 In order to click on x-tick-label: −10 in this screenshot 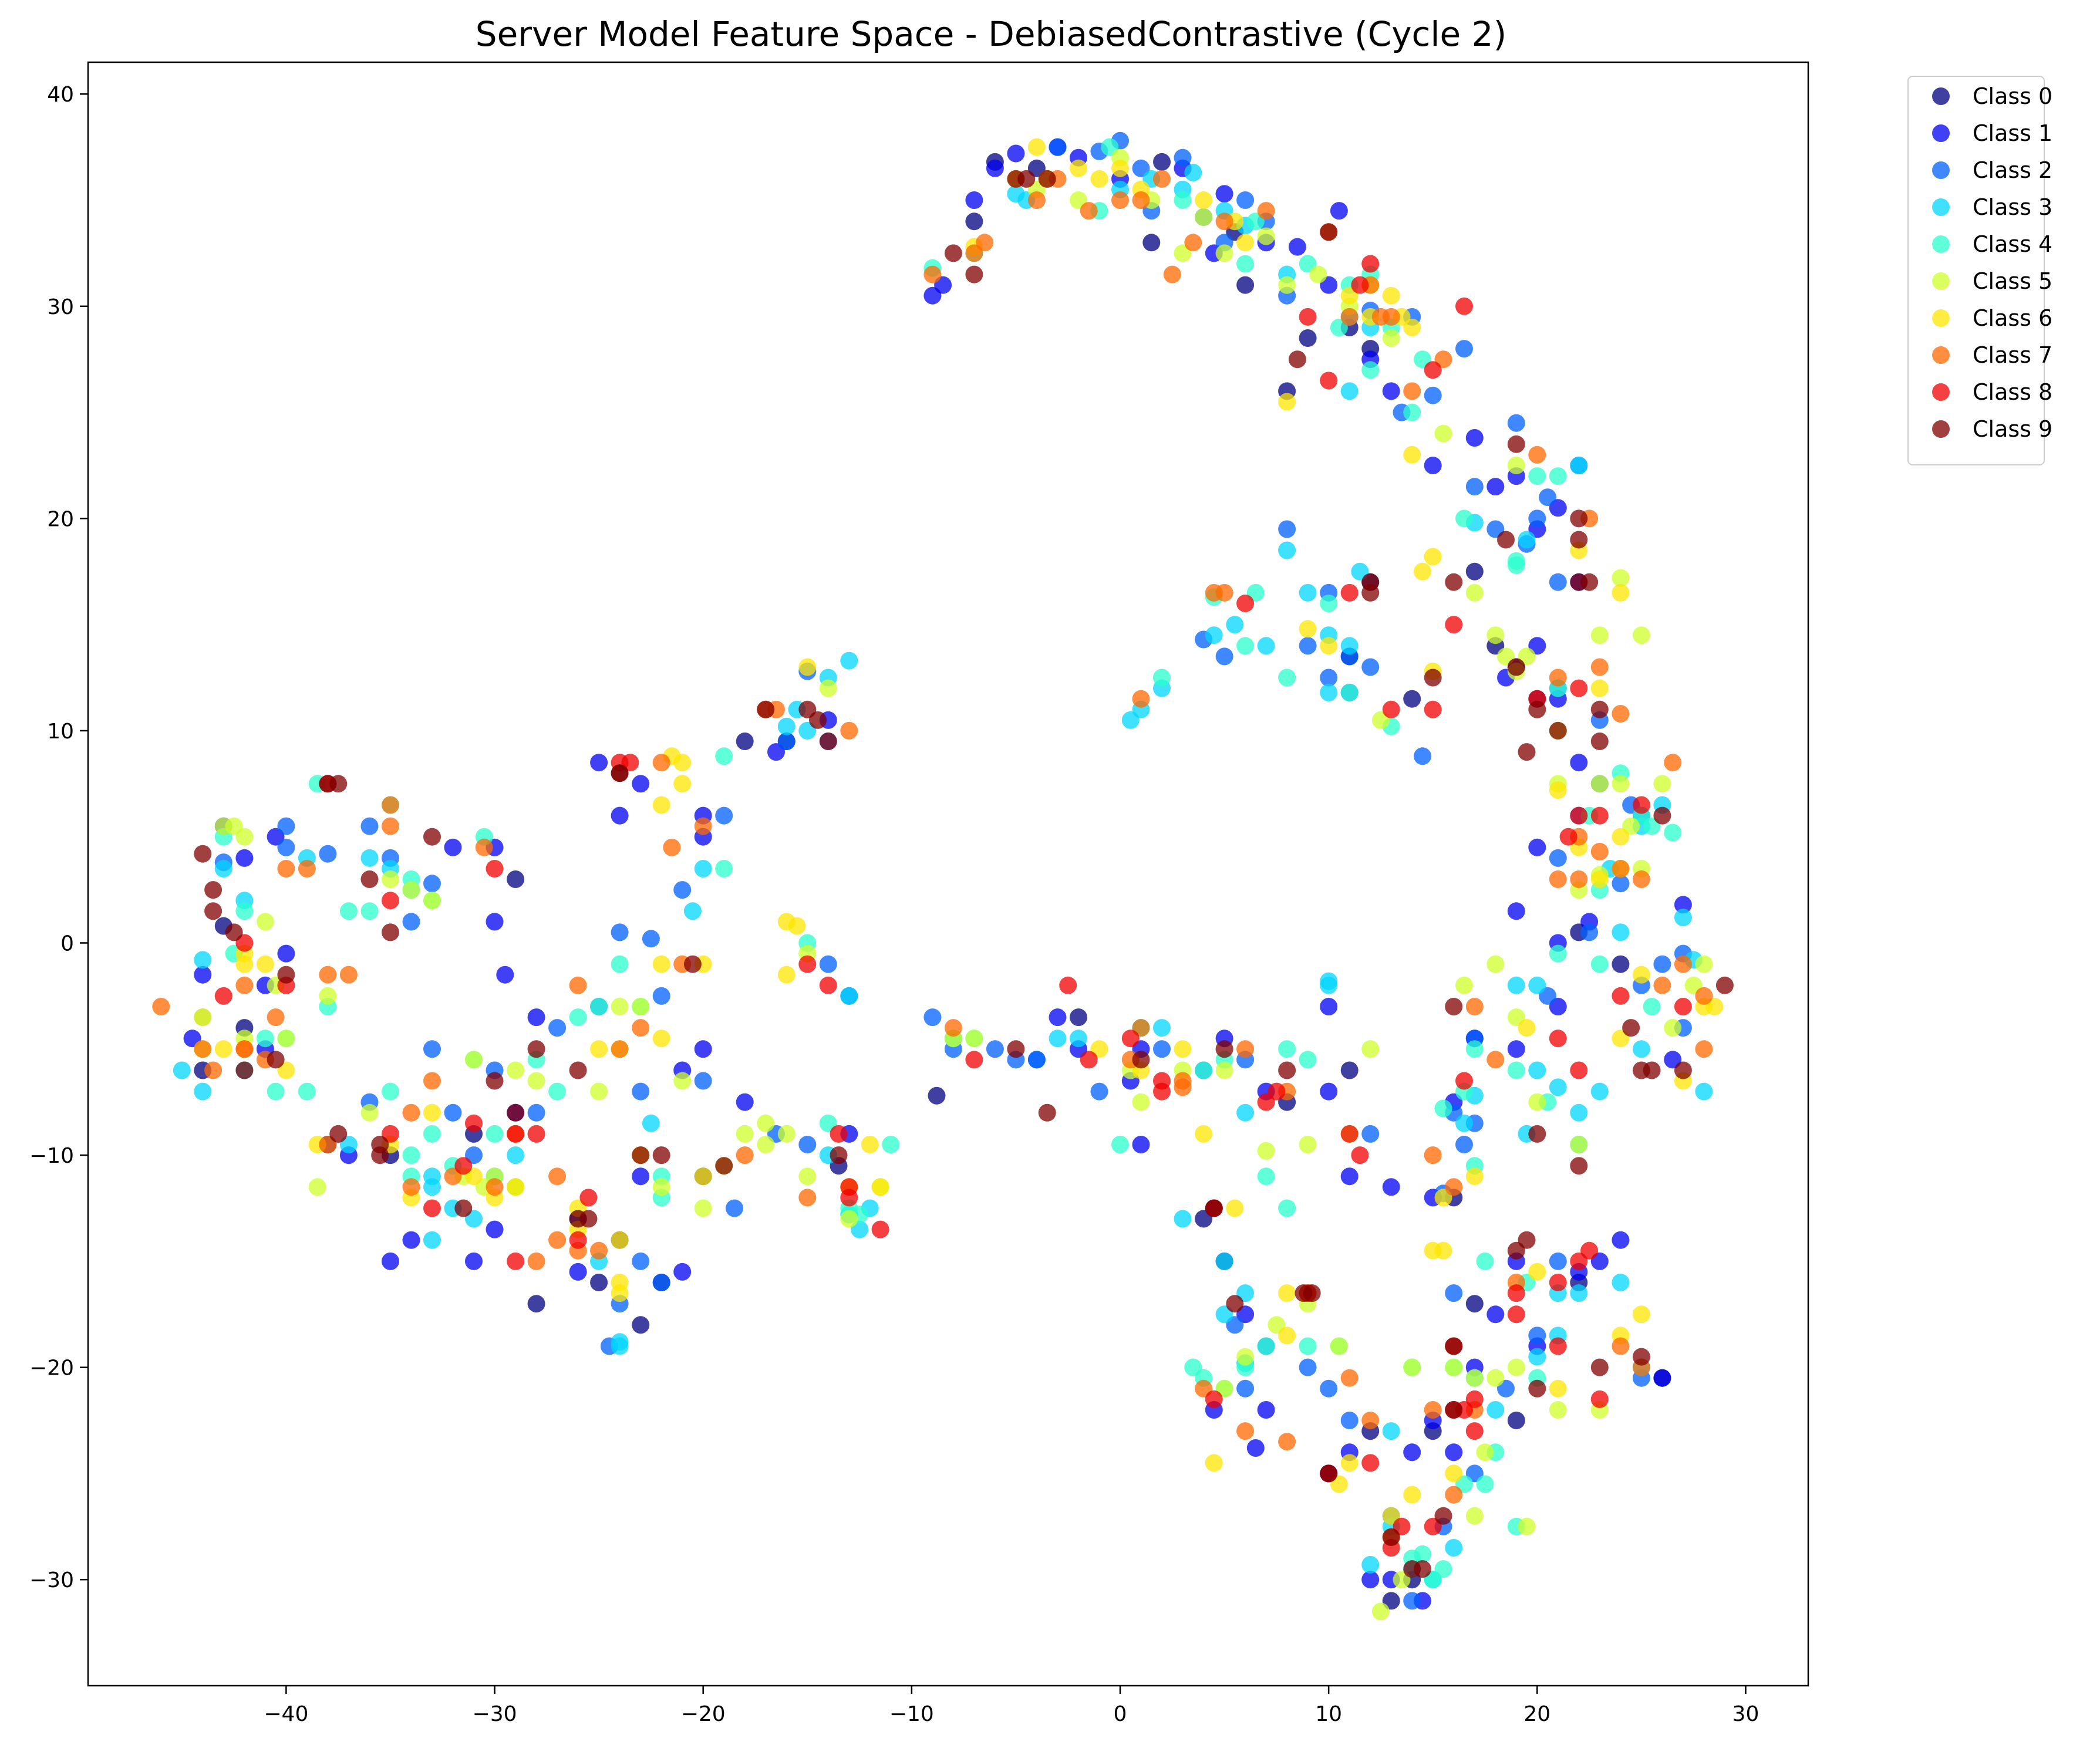, I will do `click(911, 1714)`.